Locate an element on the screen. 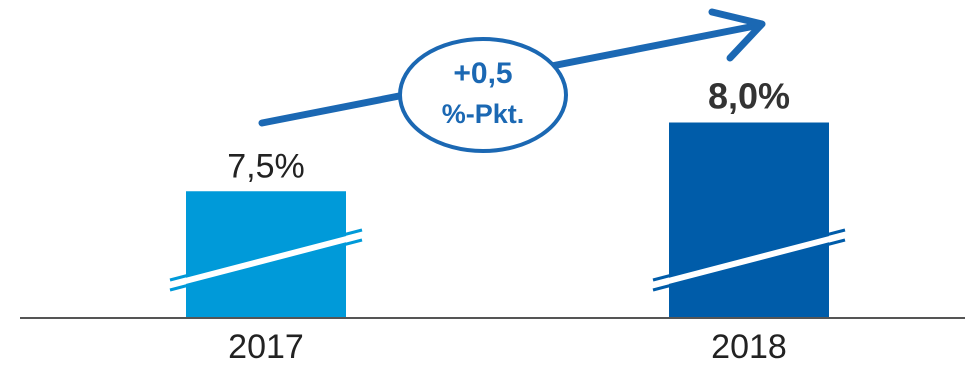 The height and width of the screenshot is (366, 965). axis-break-mark-2018 is located at coordinates (749, 260).